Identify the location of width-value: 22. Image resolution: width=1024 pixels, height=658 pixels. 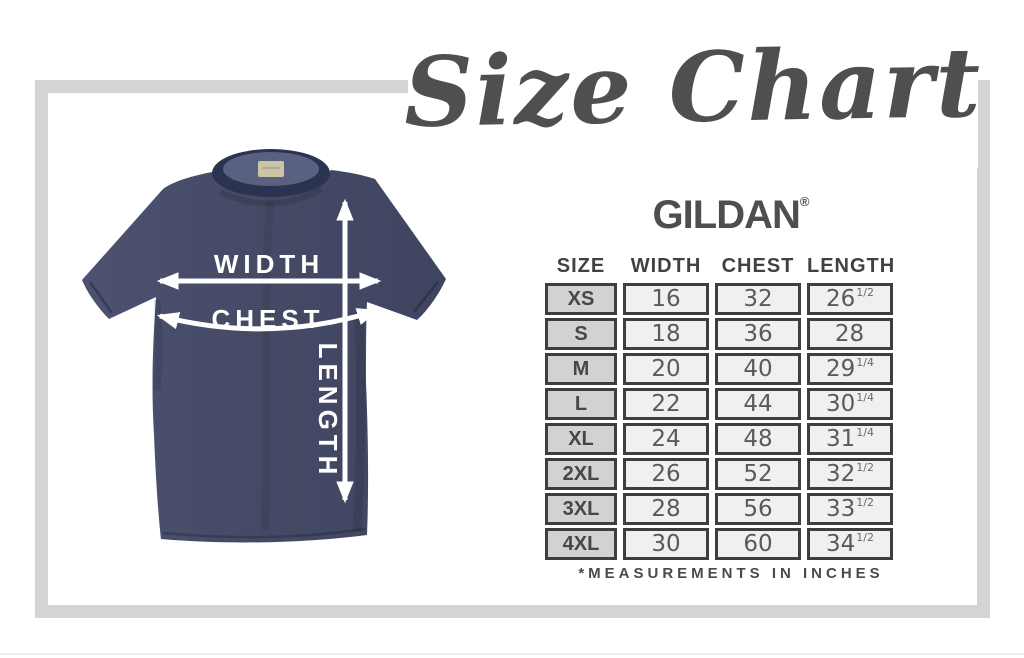
(666, 404).